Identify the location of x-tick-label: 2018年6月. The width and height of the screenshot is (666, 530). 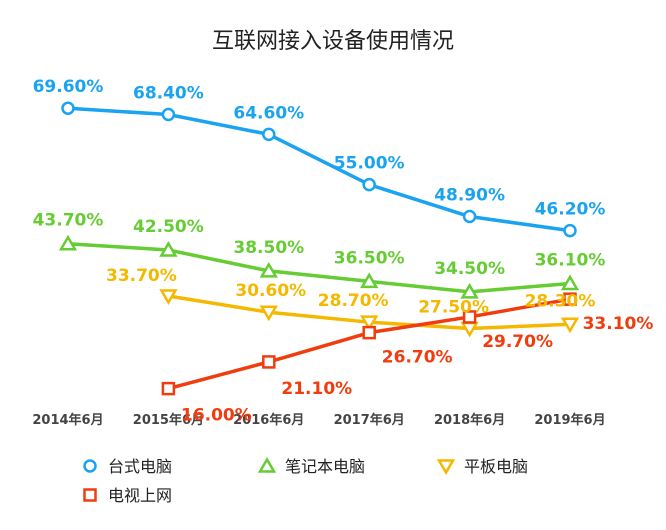
(469, 420).